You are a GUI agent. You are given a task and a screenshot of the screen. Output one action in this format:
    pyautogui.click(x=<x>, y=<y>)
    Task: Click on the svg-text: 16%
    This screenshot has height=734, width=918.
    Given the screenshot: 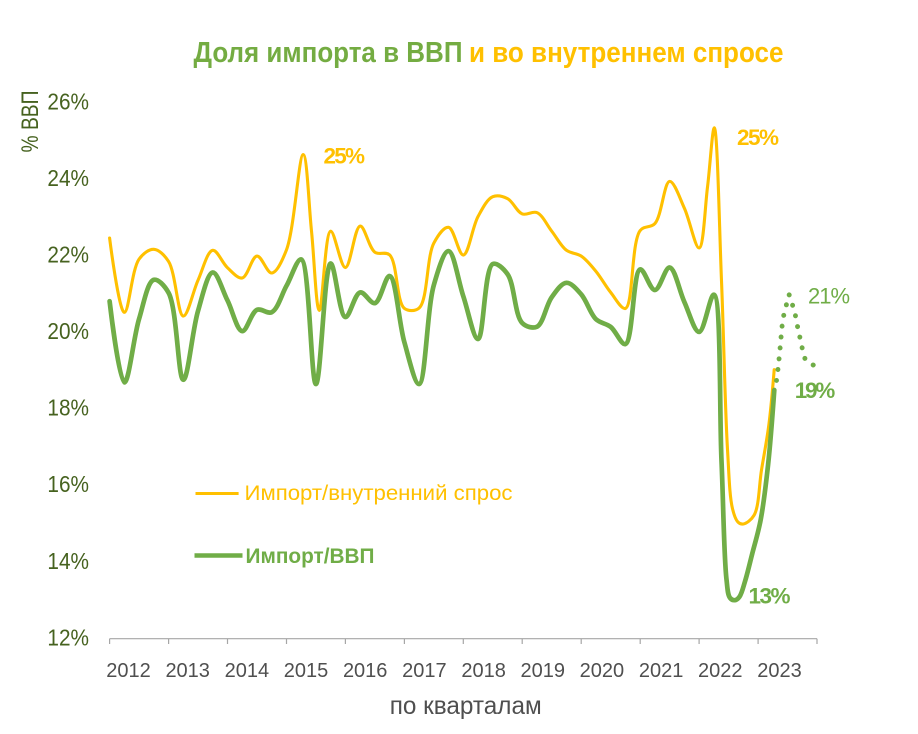 What is the action you would take?
    pyautogui.click(x=68, y=484)
    